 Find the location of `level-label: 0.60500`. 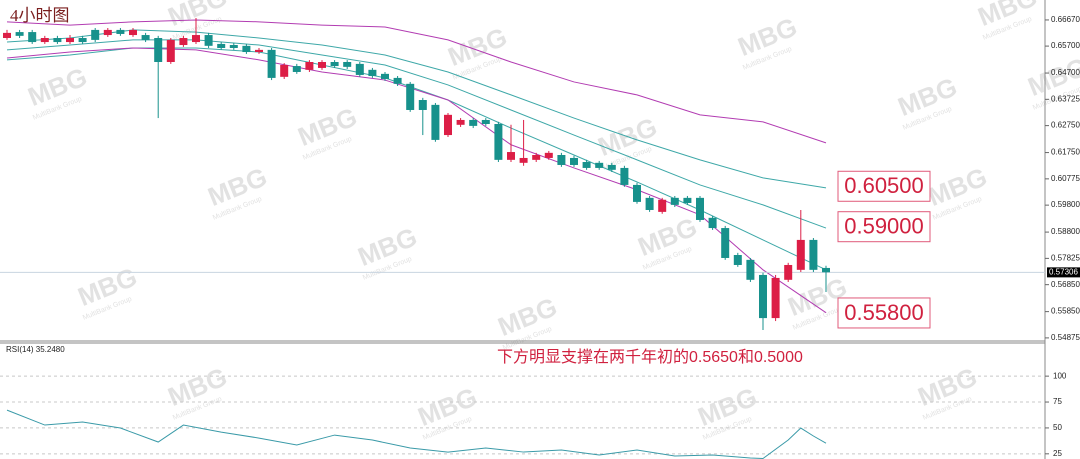

level-label: 0.60500 is located at coordinates (884, 185).